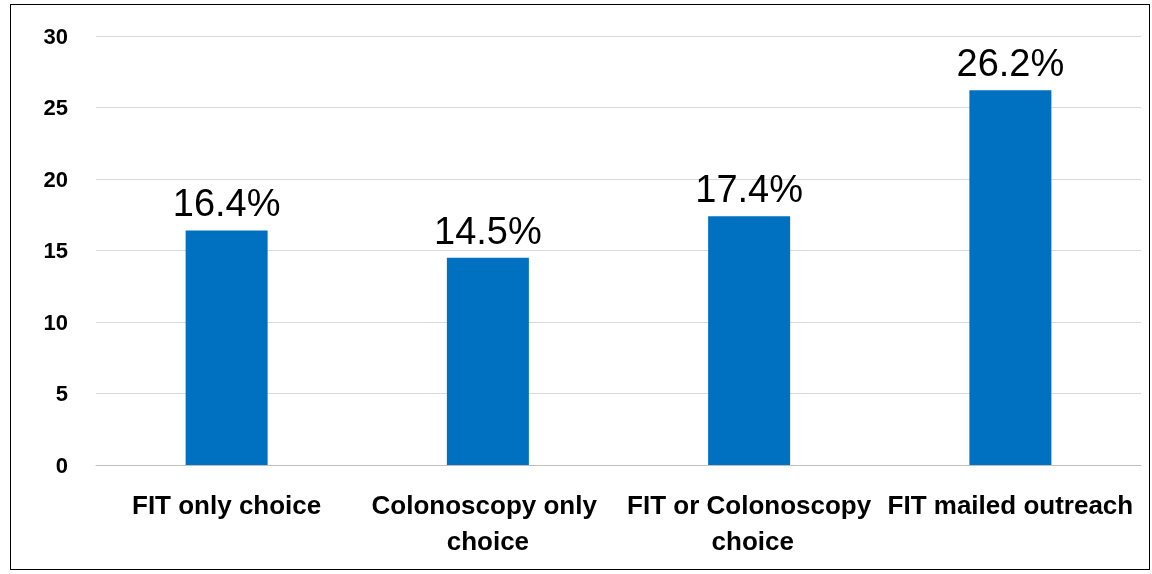 The image size is (1152, 574). Describe the element at coordinates (488, 230) in the screenshot. I see `data-label: 14.5%` at that location.